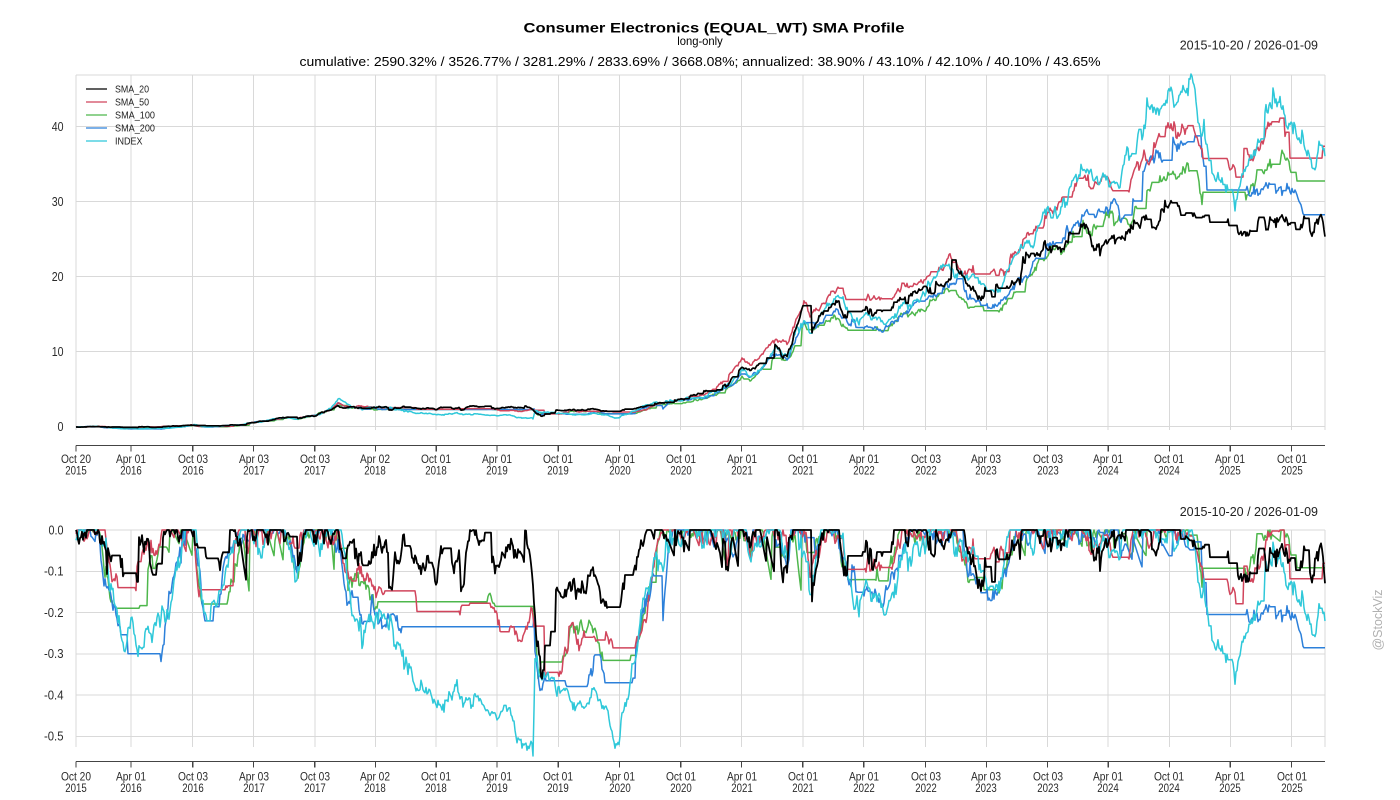 The width and height of the screenshot is (1400, 800). I want to click on svg-text: 20, so click(58, 277).